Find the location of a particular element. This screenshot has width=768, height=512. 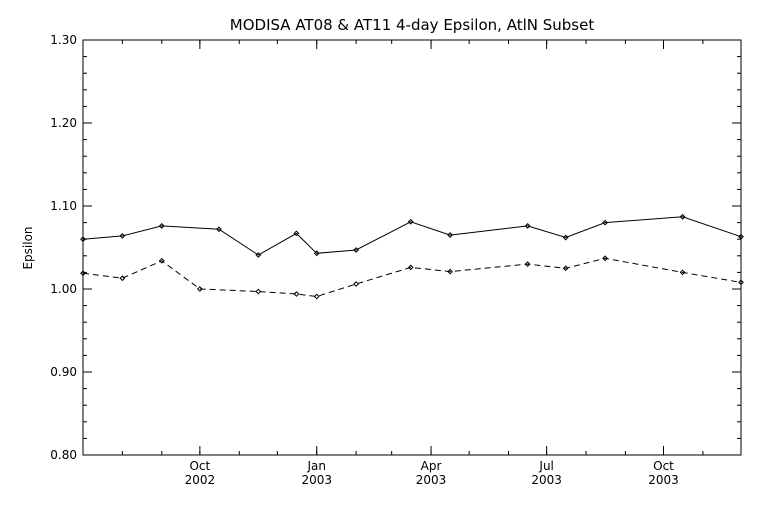

y-tick-label: 0.90 is located at coordinates (63, 372).